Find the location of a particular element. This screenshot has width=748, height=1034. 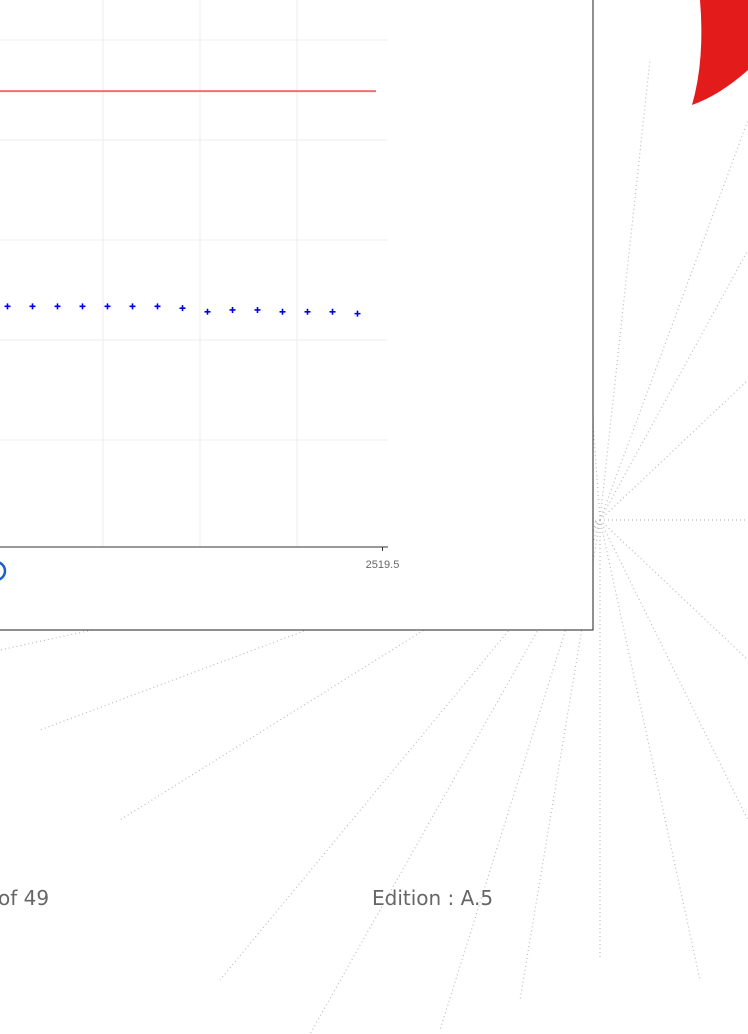

x-tick-label: 2519.5 is located at coordinates (383, 565).